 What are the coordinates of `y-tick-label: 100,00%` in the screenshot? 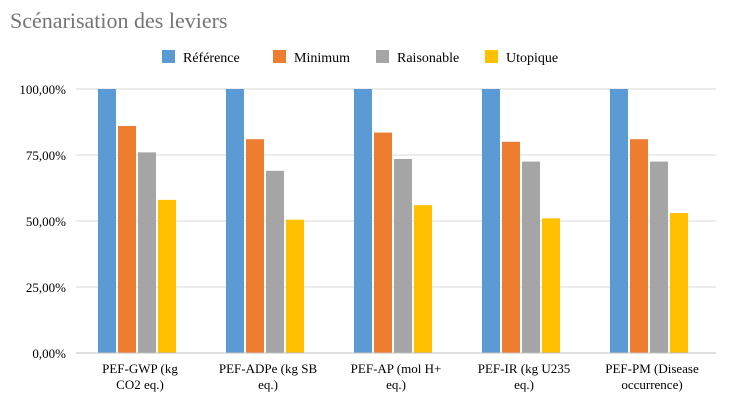 It's located at (42, 89).